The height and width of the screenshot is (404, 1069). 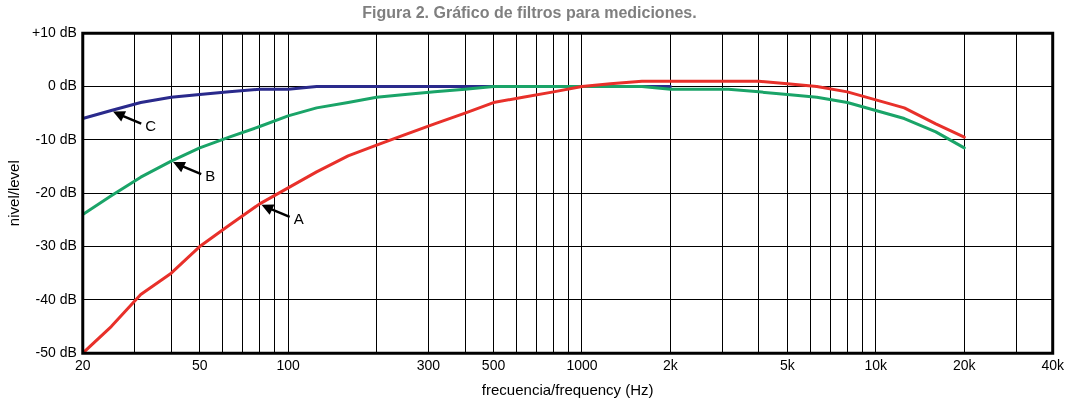 I want to click on y-tick-label: +10 dB, so click(x=54, y=32).